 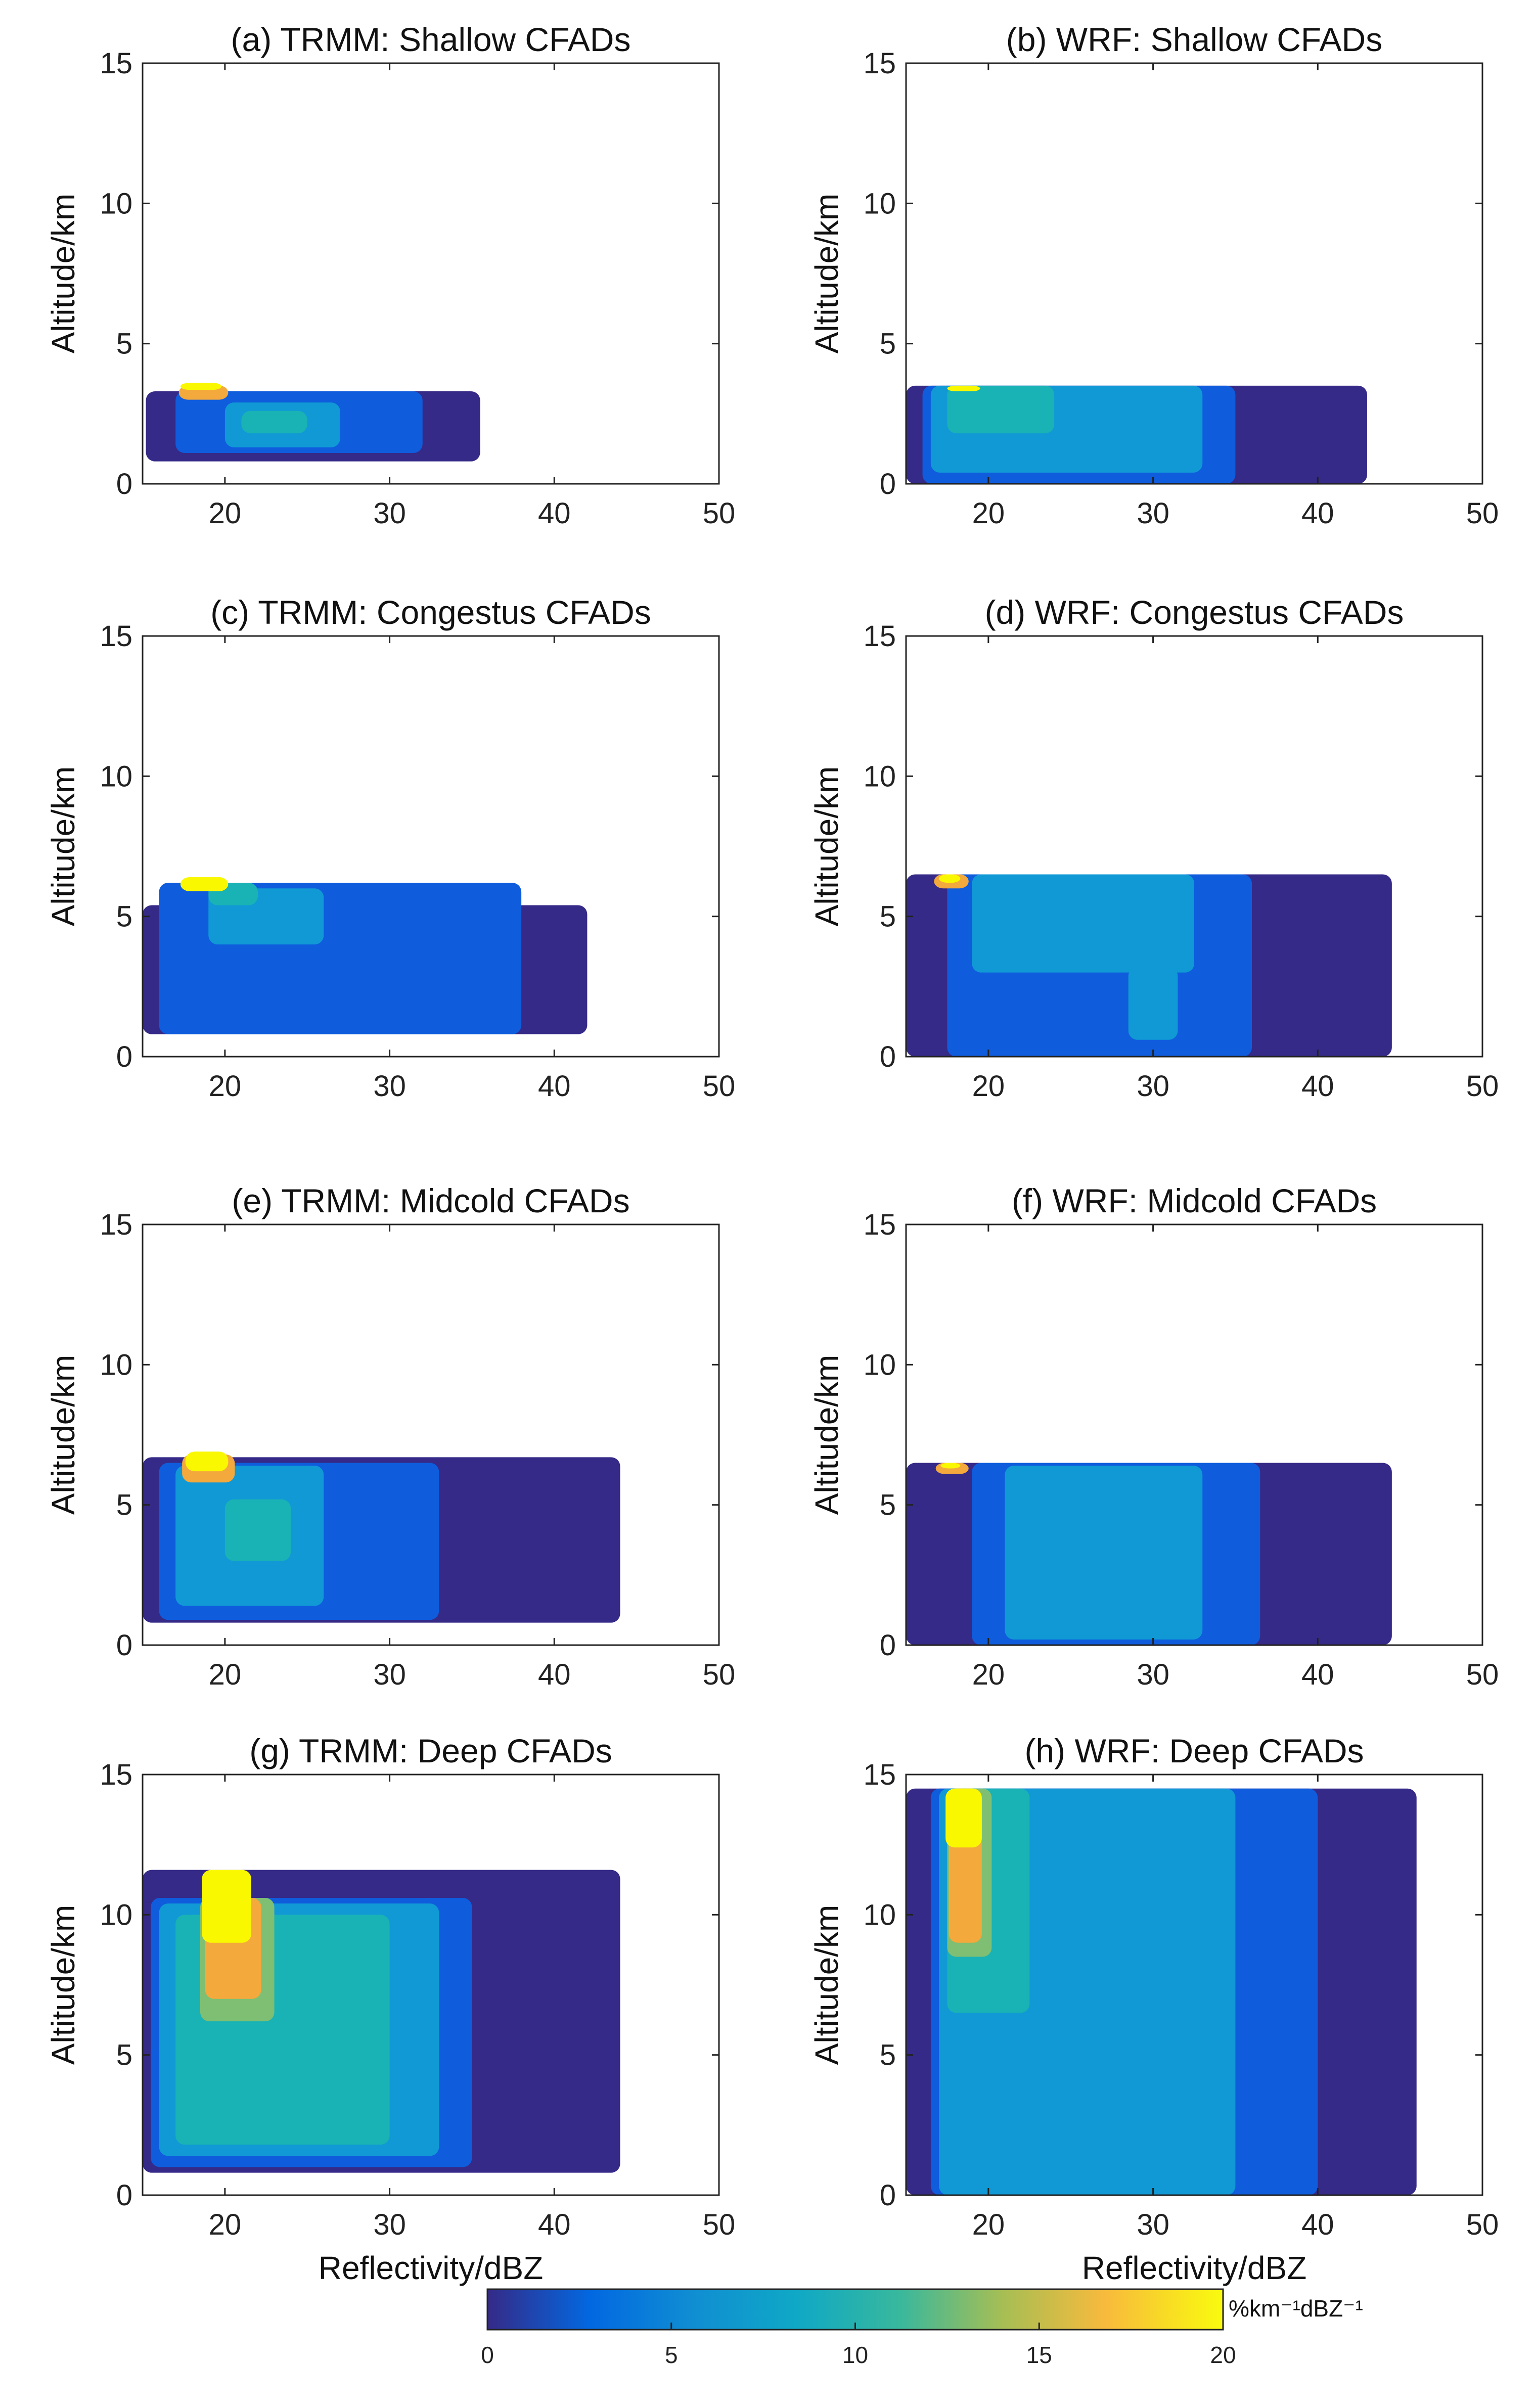 I want to click on panel-title: (f) WRF: Midcold CFADs, so click(x=1194, y=1200).